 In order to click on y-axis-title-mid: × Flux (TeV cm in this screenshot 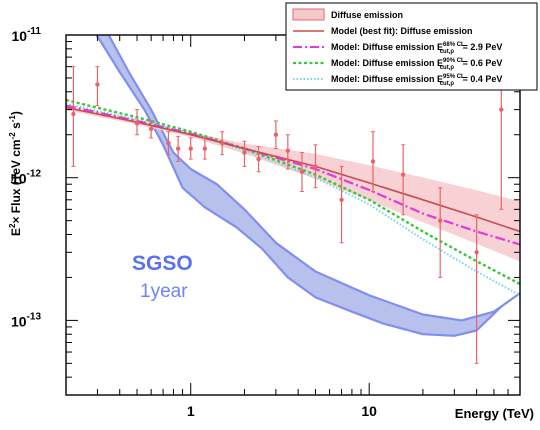, I will do `click(16, 181)`.